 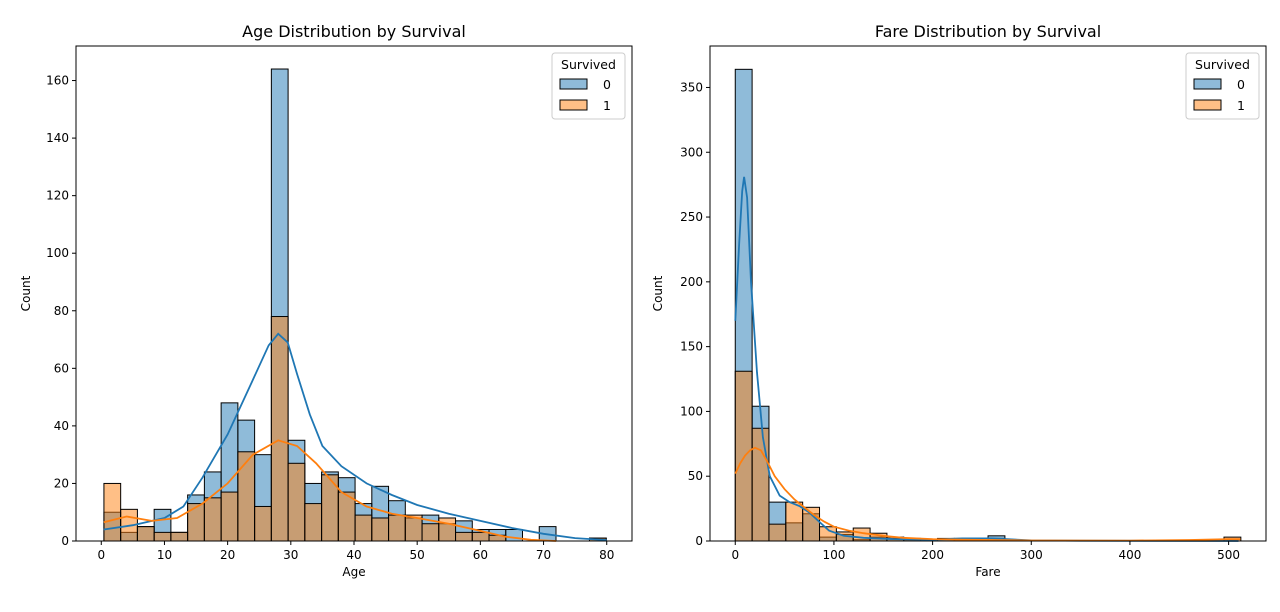 I want to click on y-tick-label: 350, so click(x=691, y=87).